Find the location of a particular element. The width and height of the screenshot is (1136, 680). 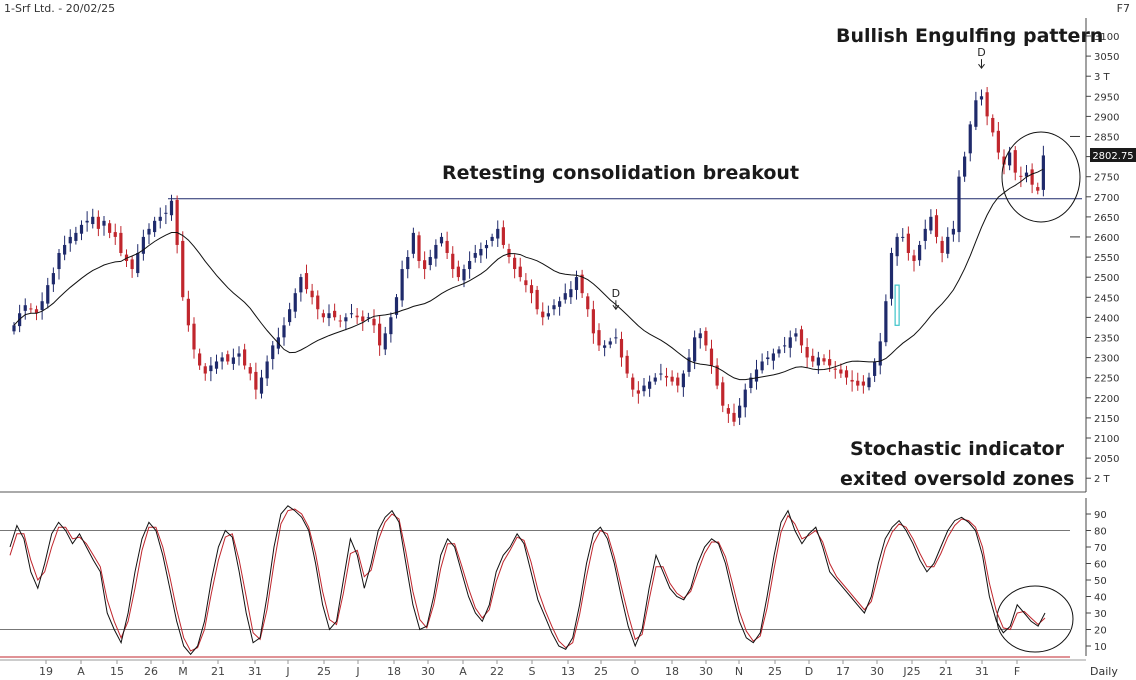

price-tick-label: 2600 is located at coordinates (1106, 238).